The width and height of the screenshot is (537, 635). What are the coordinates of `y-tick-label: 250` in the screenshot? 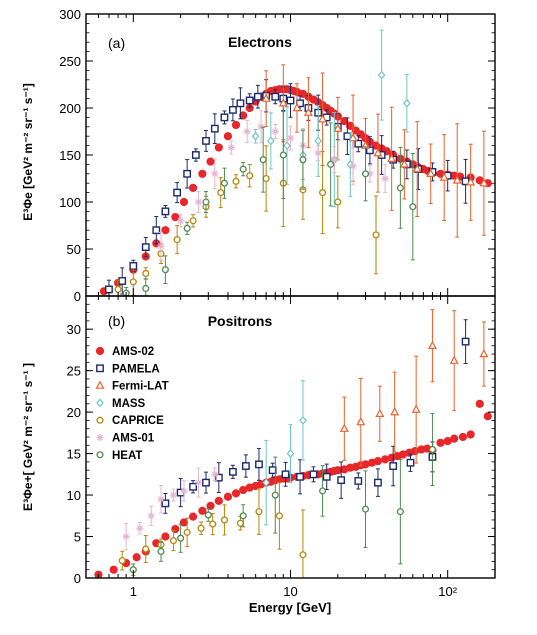 It's located at (70, 61).